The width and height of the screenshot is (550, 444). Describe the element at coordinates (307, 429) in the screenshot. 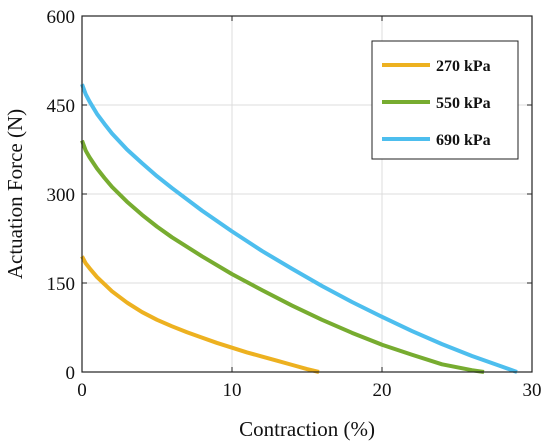

I see `x-axis-title: Contraction (%)` at that location.